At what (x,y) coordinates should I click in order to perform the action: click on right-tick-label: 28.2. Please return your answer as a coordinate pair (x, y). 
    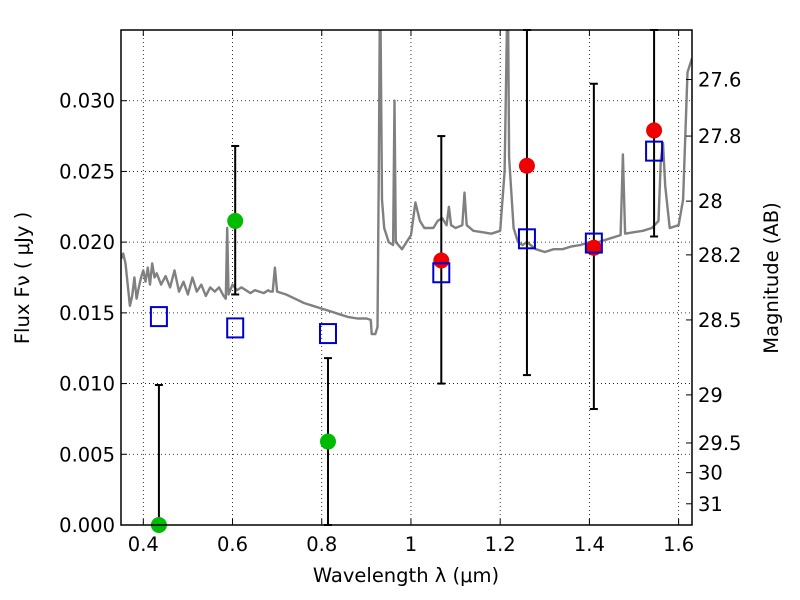
    Looking at the image, I should click on (719, 255).